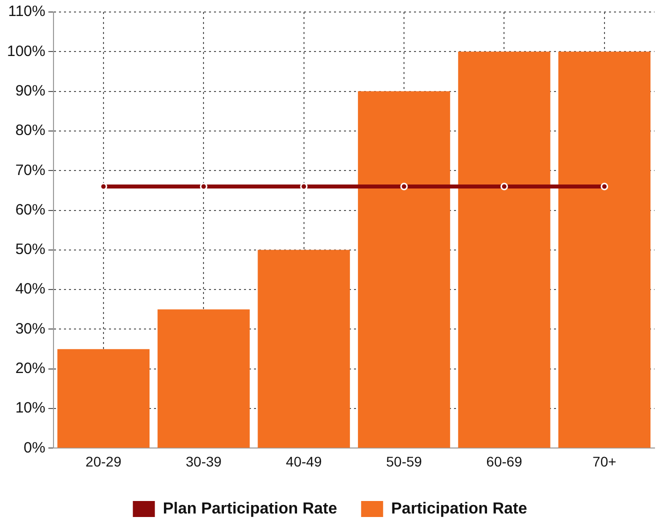 The height and width of the screenshot is (527, 660). What do you see at coordinates (30, 91) in the screenshot?
I see `y-tick-label: 90%` at bounding box center [30, 91].